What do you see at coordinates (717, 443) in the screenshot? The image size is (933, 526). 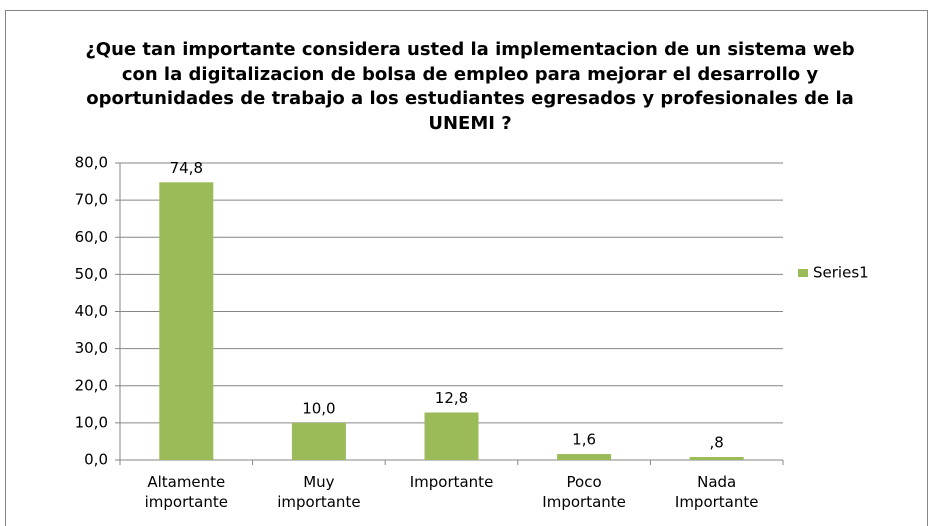 I see `data-label: ,8` at bounding box center [717, 443].